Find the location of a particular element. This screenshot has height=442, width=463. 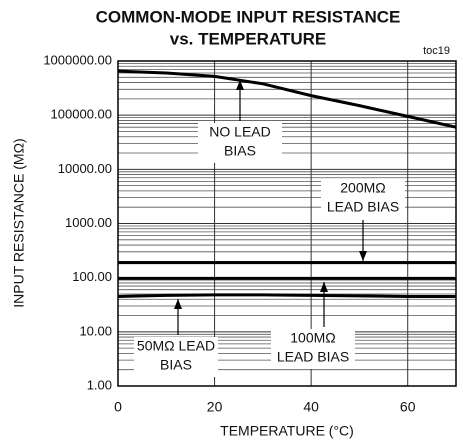

y-tick-label: 100.00 is located at coordinates (92, 276).